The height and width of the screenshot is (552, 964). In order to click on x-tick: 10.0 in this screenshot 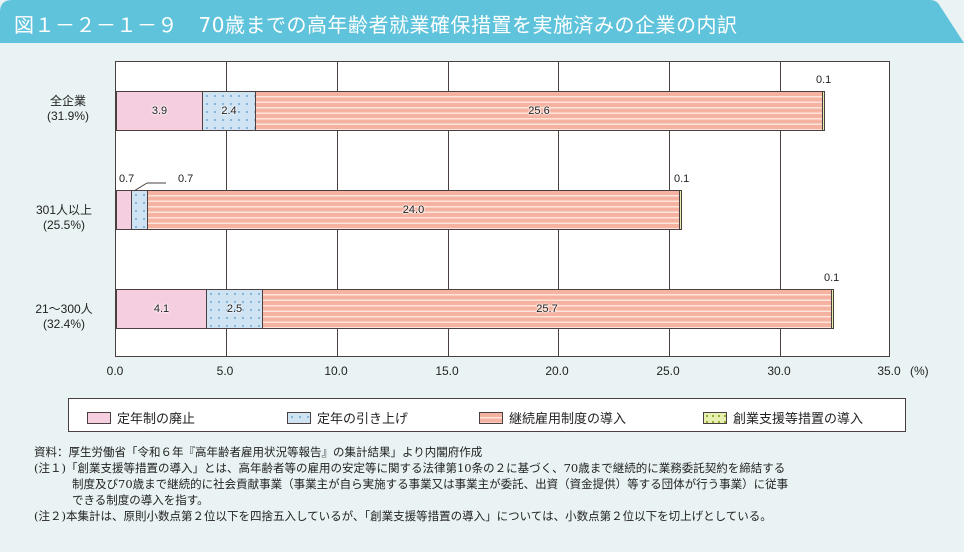, I will do `click(336, 371)`.